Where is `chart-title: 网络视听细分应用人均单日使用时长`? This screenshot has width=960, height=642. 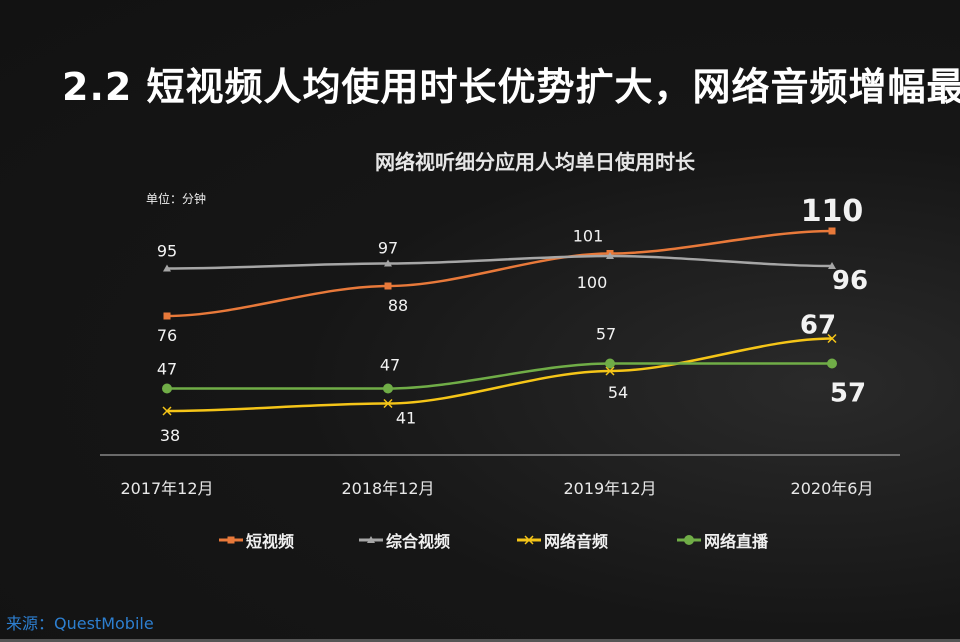 chart-title: 网络视听细分应用人均单日使用时长 is located at coordinates (535, 162).